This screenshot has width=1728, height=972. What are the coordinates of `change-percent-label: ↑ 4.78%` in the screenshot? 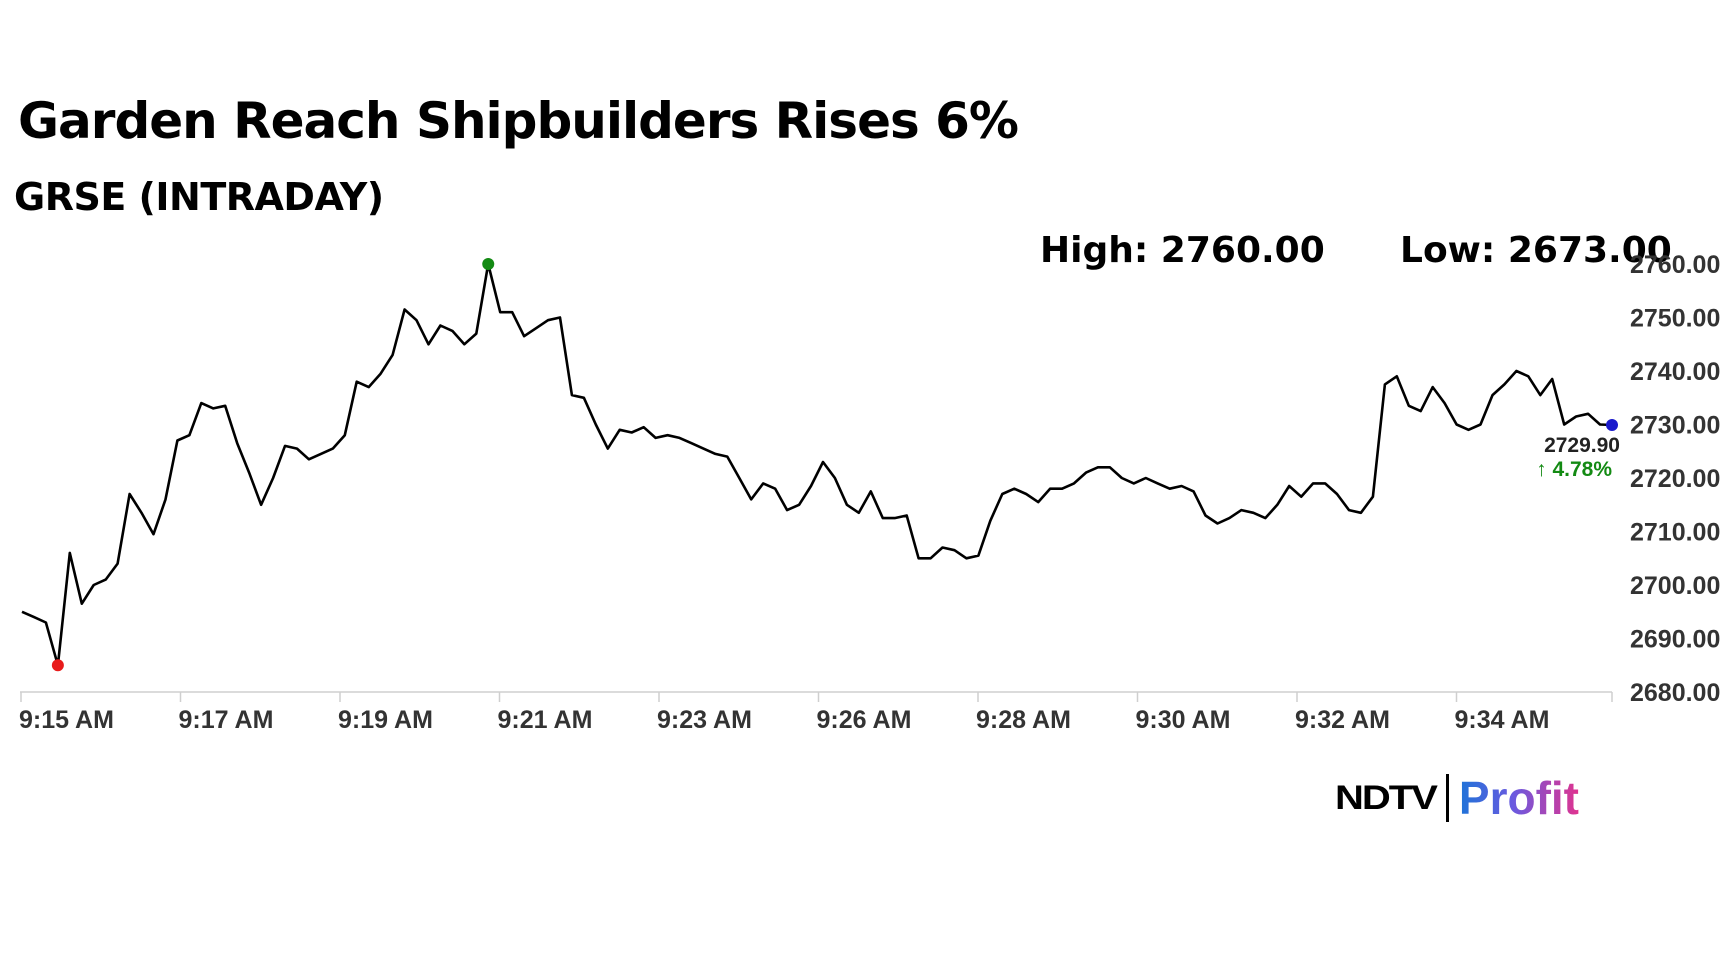 It's located at (1574, 469).